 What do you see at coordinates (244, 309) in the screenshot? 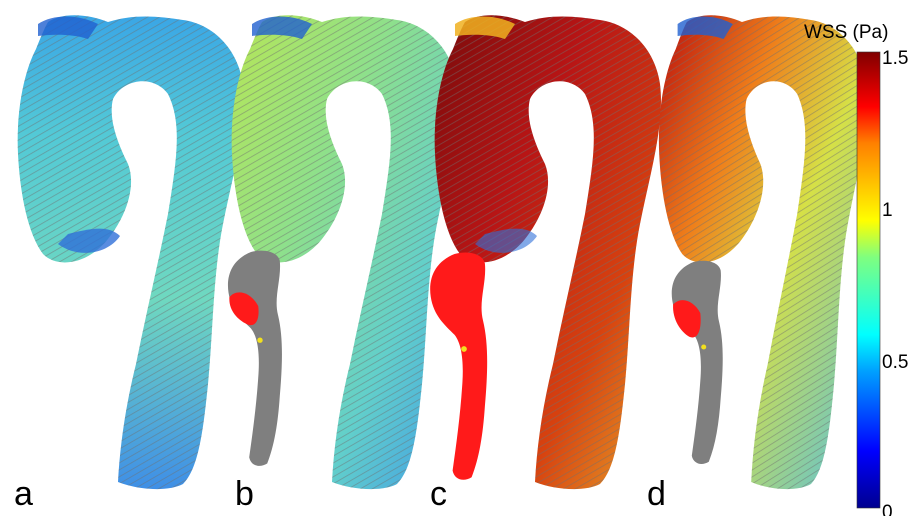
I see `panel-b-mask-red` at bounding box center [244, 309].